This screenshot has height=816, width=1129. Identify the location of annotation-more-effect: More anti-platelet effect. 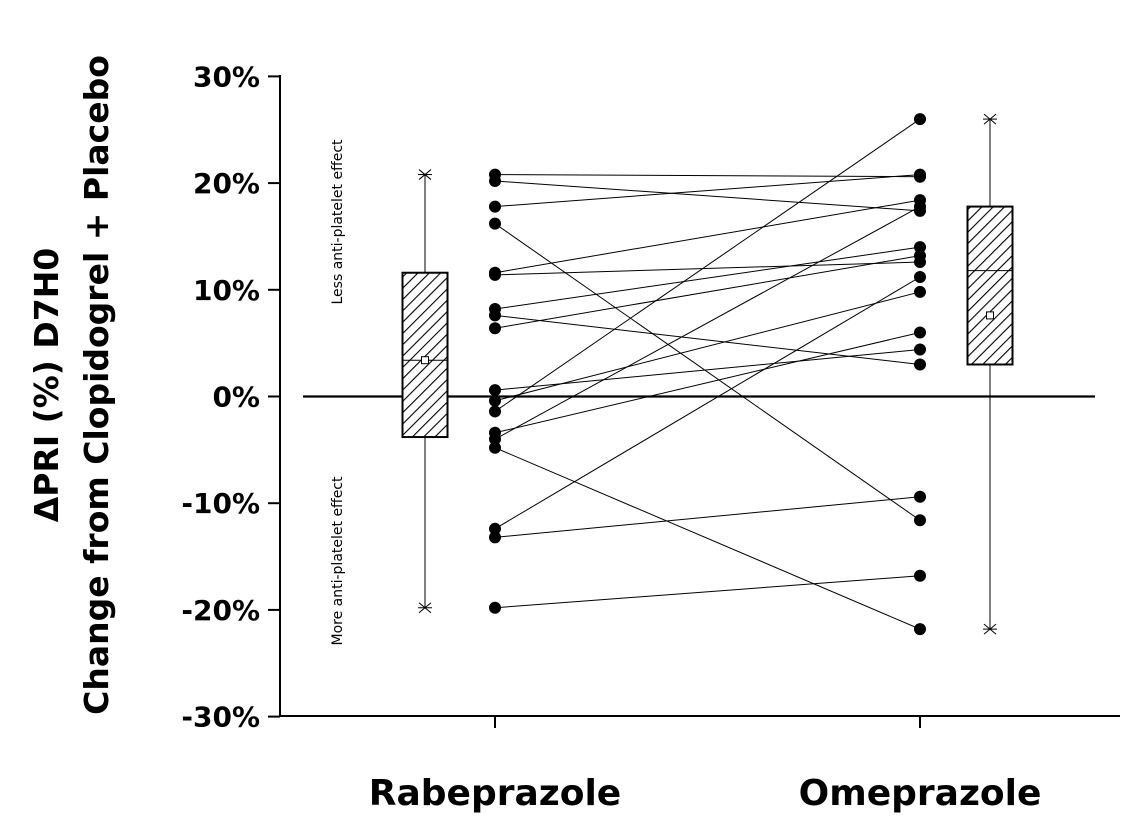
(338, 561).